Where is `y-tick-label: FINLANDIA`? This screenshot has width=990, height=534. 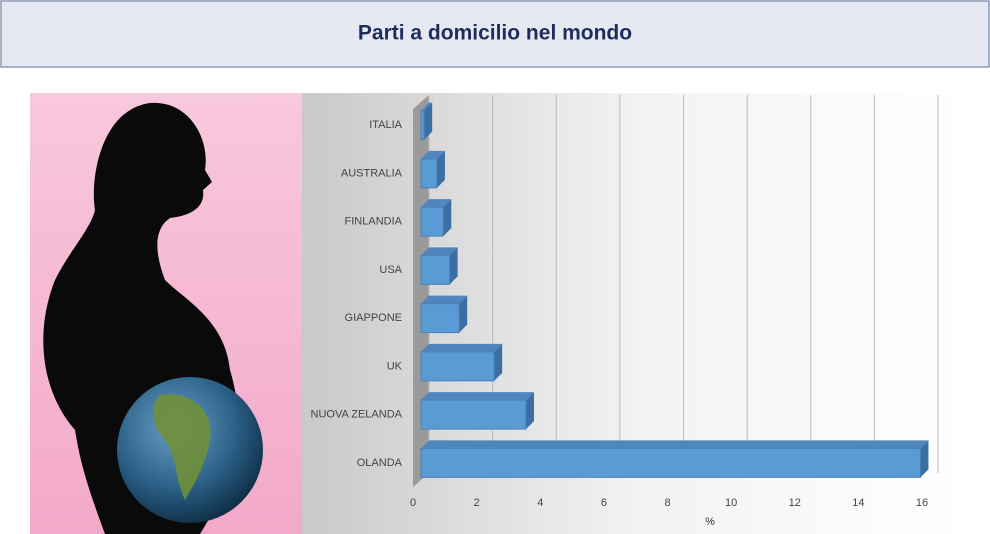
y-tick-label: FINLANDIA is located at coordinates (374, 222).